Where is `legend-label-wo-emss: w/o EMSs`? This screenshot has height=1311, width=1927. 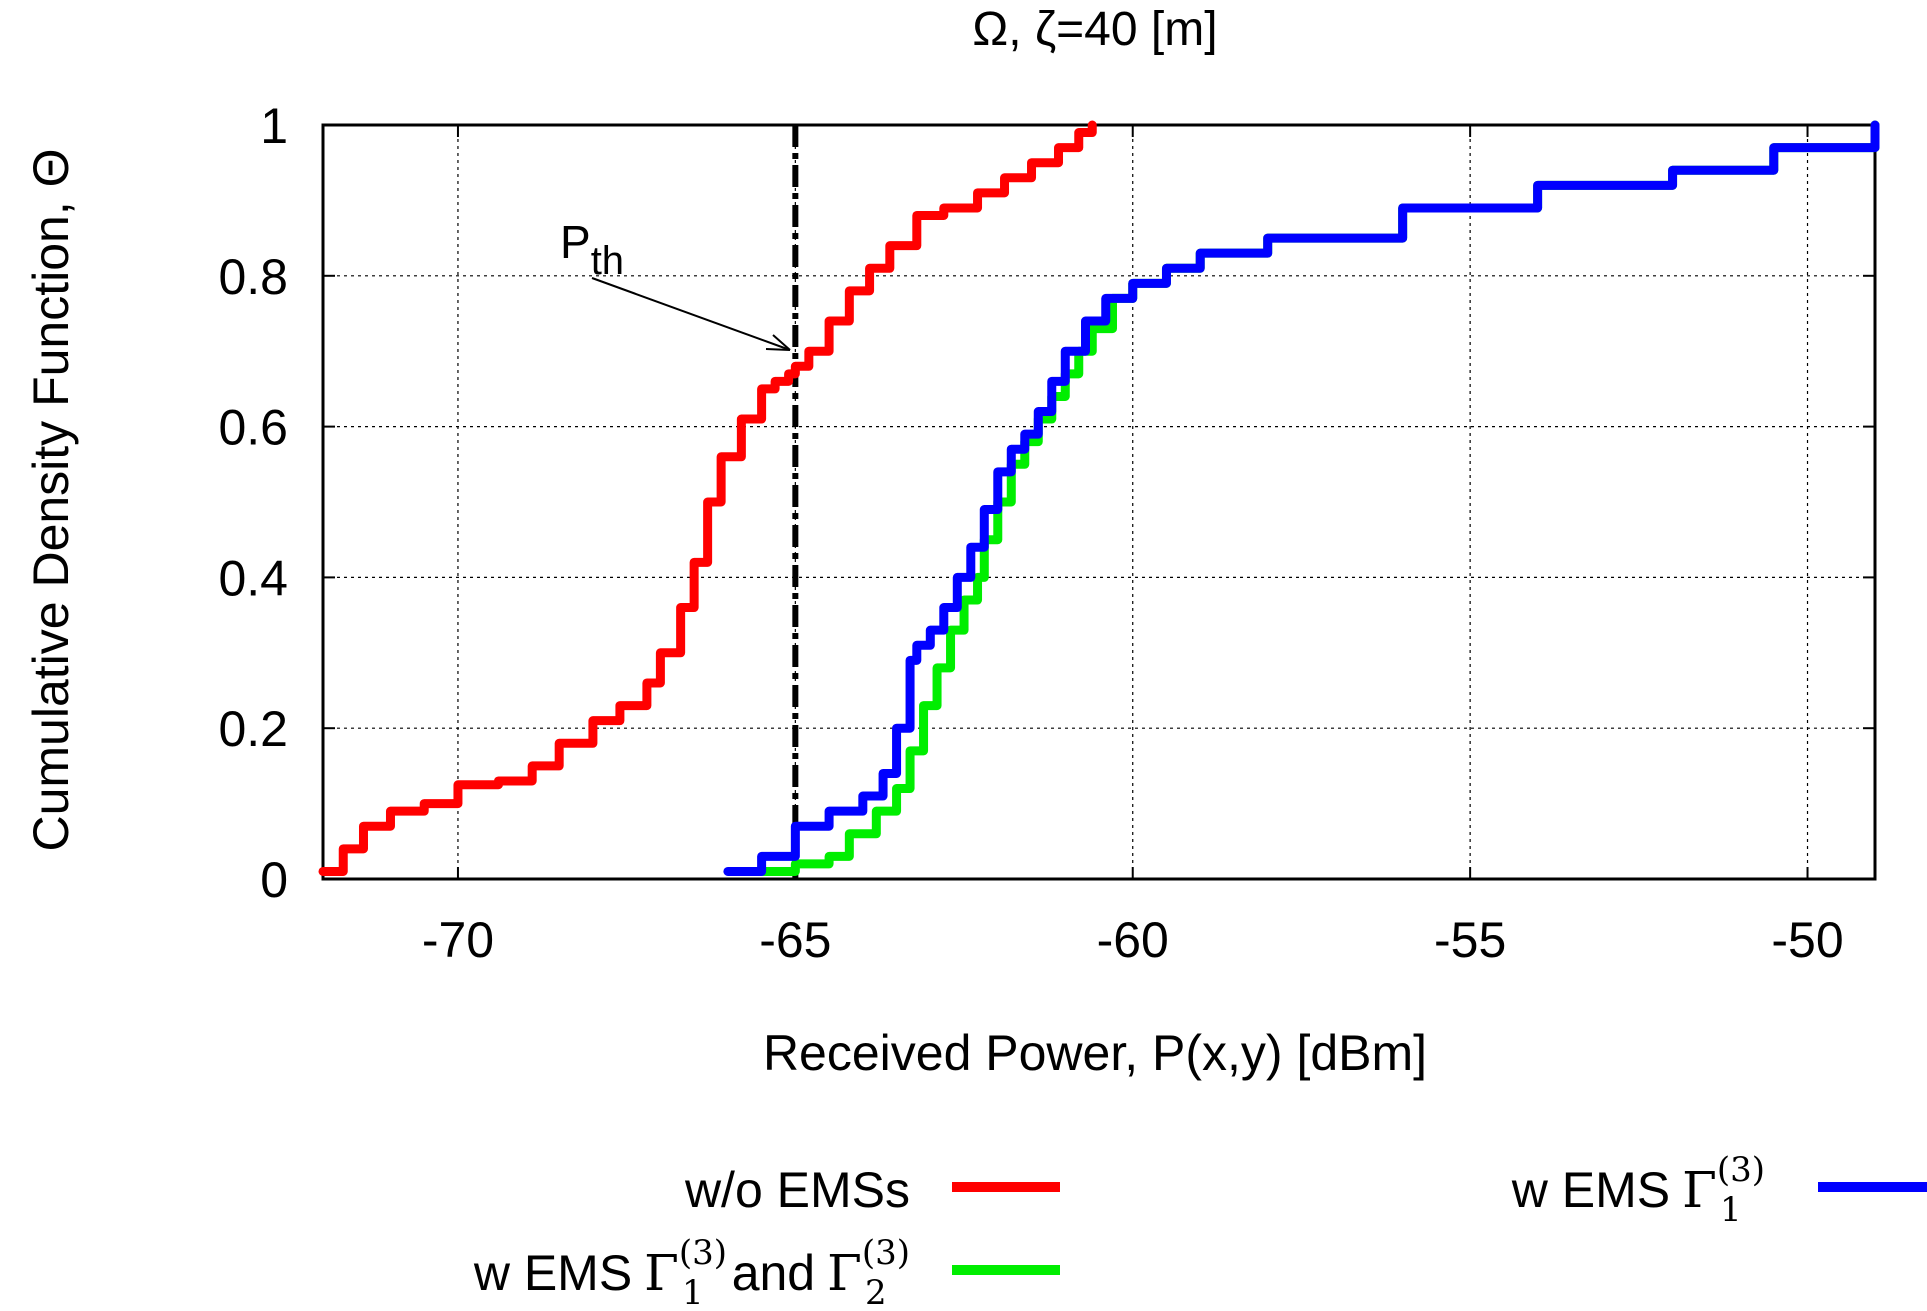
legend-label-wo-emss: w/o EMSs is located at coordinates (797, 1190).